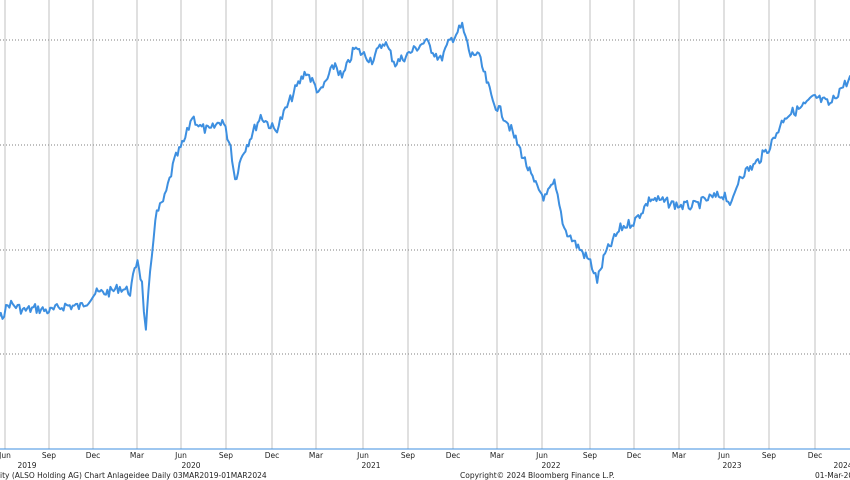  I want to click on x-year-label: 2022, so click(550, 465).